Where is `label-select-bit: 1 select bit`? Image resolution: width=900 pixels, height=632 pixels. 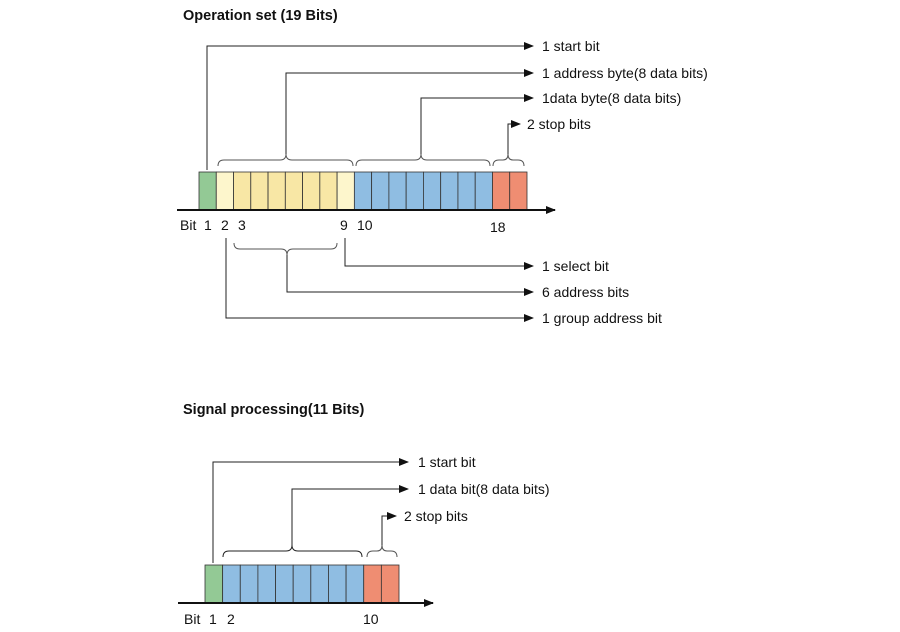
label-select-bit: 1 select bit is located at coordinates (575, 266).